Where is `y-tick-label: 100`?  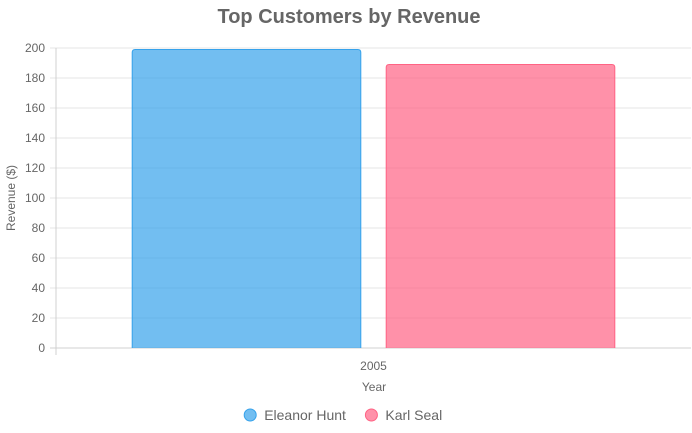 y-tick-label: 100 is located at coordinates (35, 198).